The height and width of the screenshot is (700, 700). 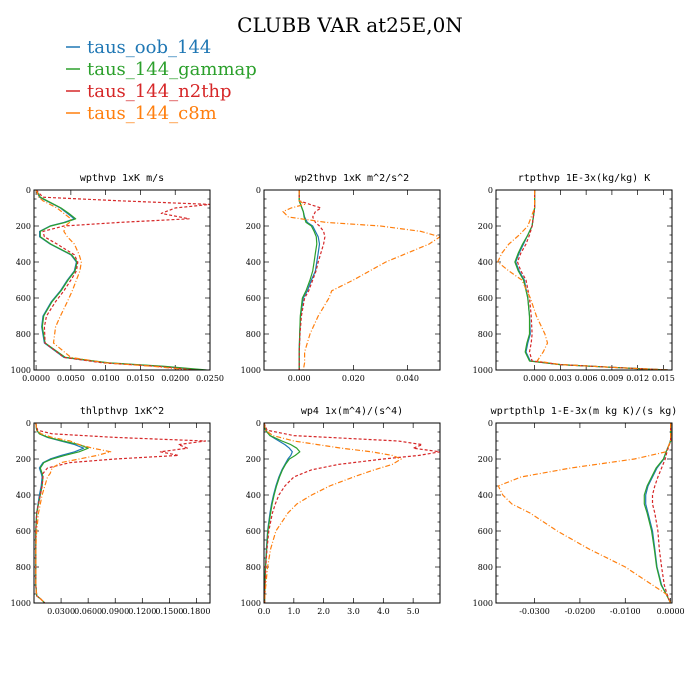 I want to click on panel-title: thlpthvp 1xK^2, so click(x=122, y=411).